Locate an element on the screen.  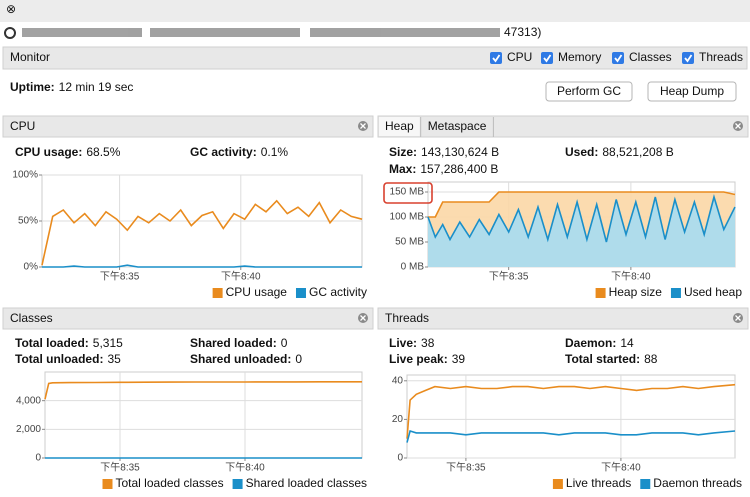
stat-value: 39 is located at coordinates (459, 359).